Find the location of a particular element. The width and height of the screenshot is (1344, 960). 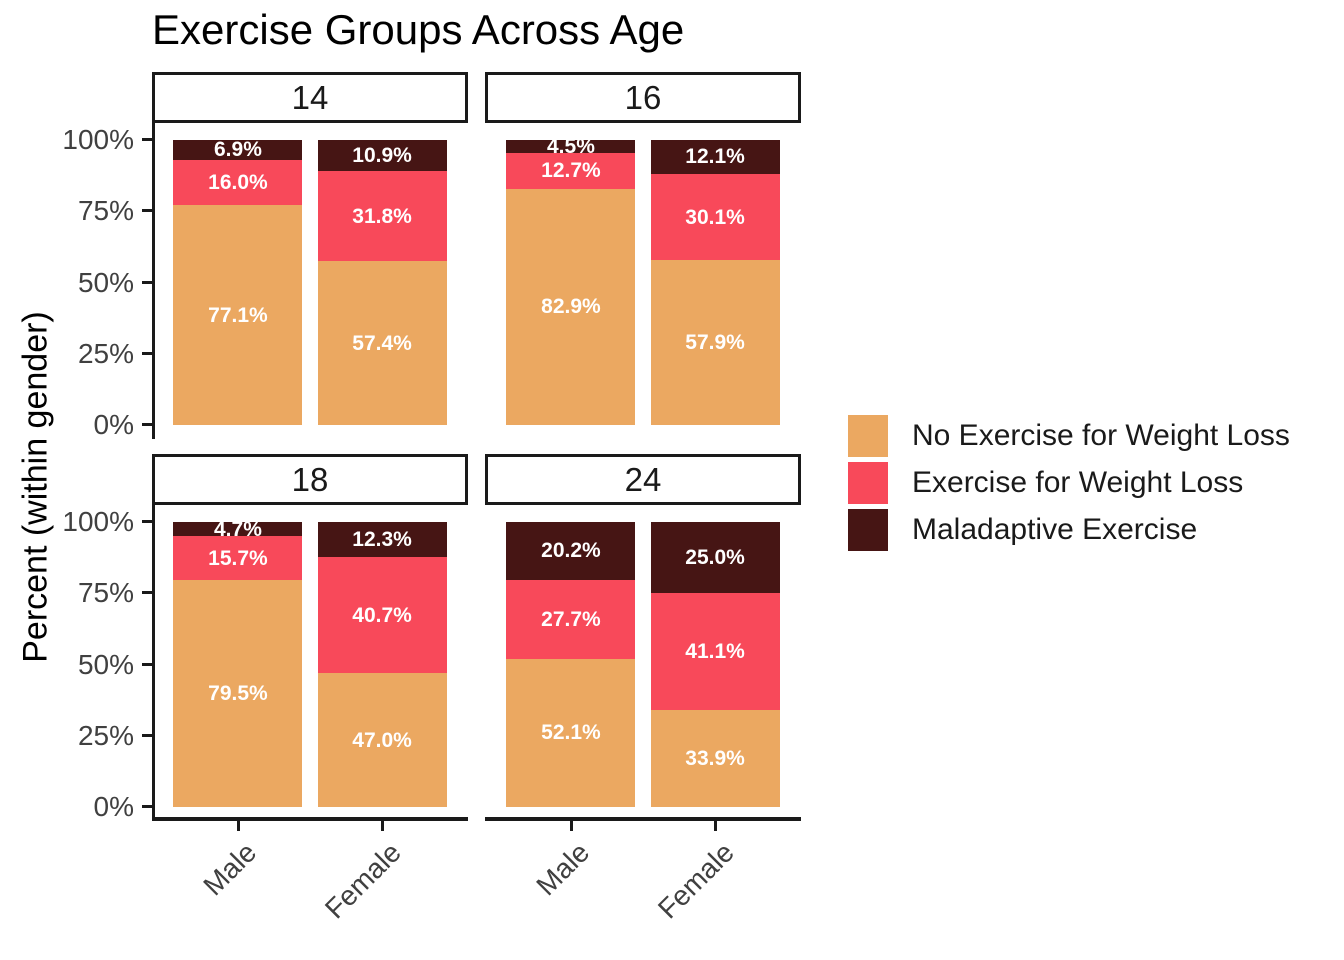

facet-panel: 20.2% 27.7% 52.1% 25.0% 41.1% 33.9% is located at coordinates (643, 663).